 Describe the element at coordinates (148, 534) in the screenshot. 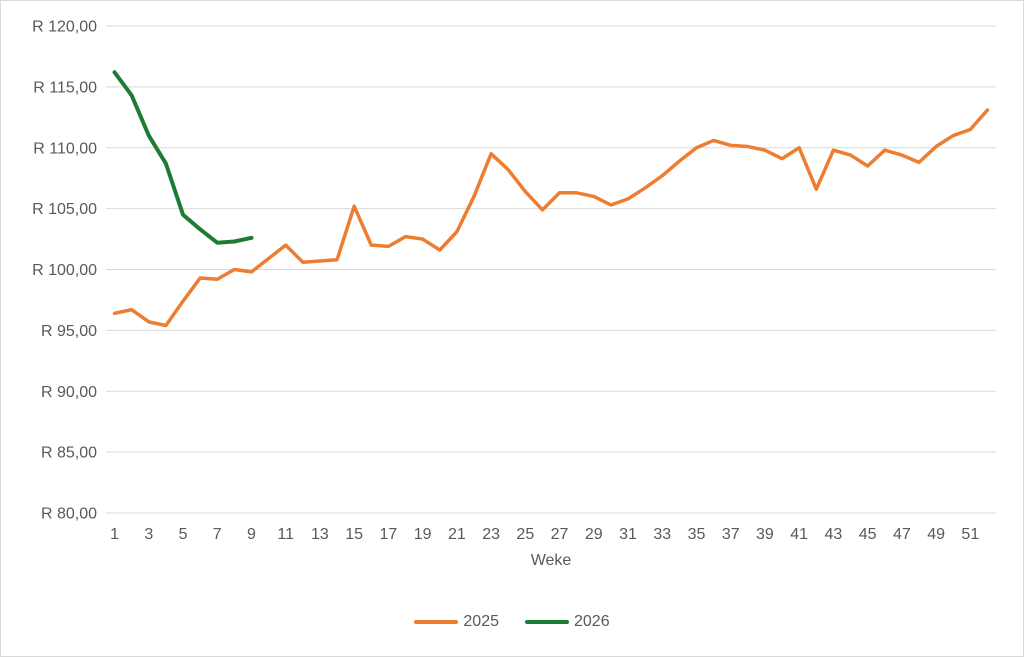

I see `x-tick-label: 3` at that location.